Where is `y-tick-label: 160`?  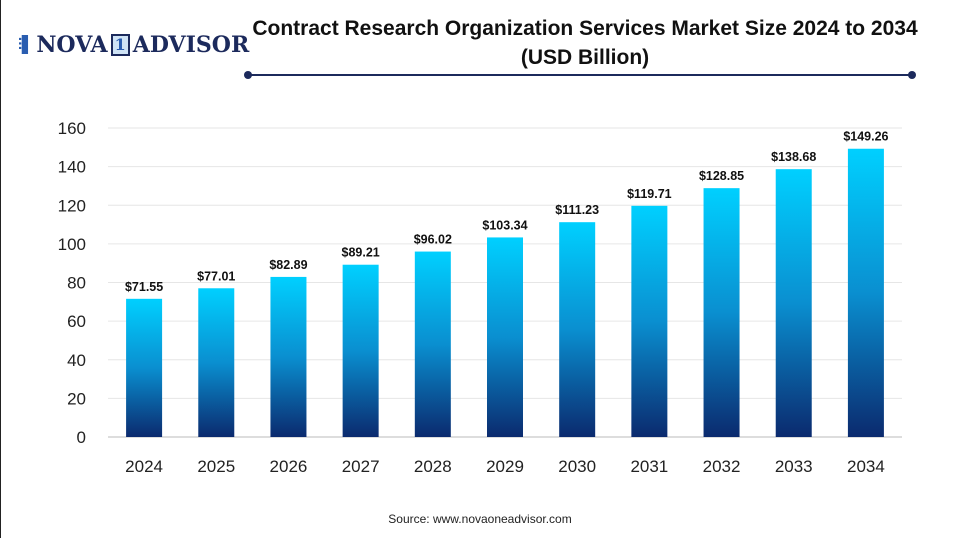
y-tick-label: 160 is located at coordinates (72, 128).